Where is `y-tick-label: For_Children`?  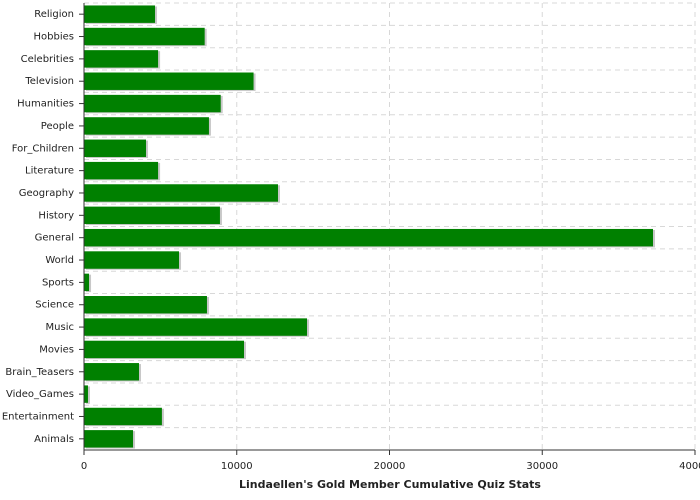
y-tick-label: For_Children is located at coordinates (43, 148).